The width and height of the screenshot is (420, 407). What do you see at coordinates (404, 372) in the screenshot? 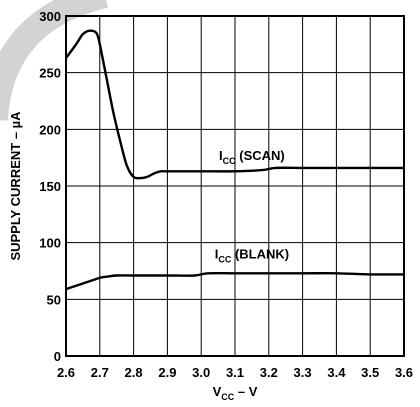
I see `x-tick-label: 3.6` at bounding box center [404, 372].